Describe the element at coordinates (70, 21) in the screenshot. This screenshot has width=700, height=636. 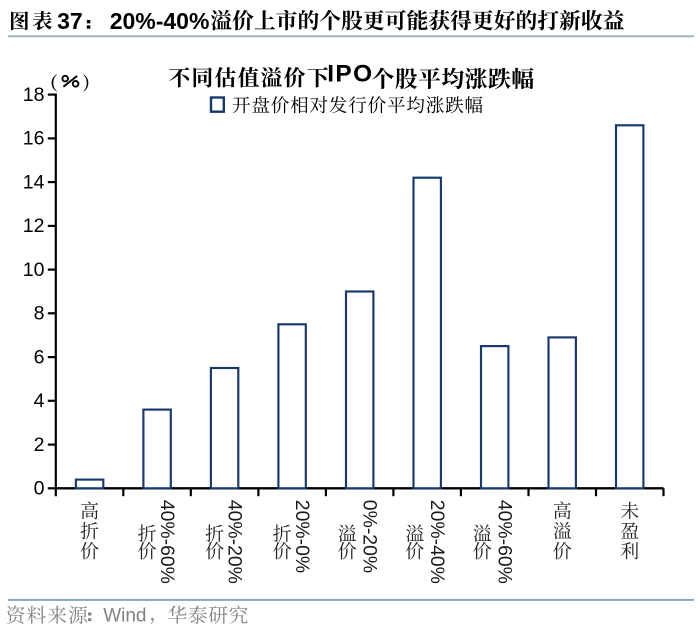
I see `svg-text: 37` at that location.